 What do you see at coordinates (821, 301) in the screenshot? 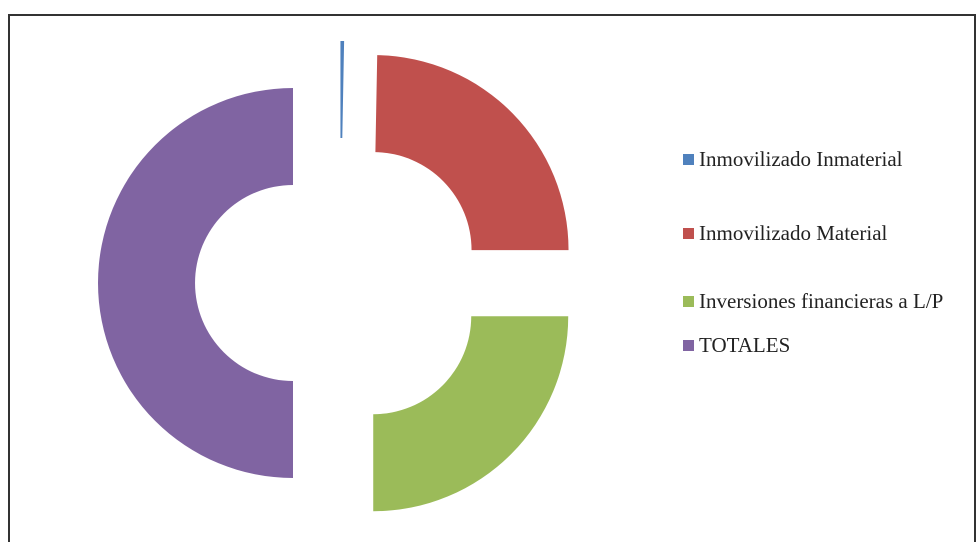
I see `legend-label: Inversiones financieras a L/P` at bounding box center [821, 301].